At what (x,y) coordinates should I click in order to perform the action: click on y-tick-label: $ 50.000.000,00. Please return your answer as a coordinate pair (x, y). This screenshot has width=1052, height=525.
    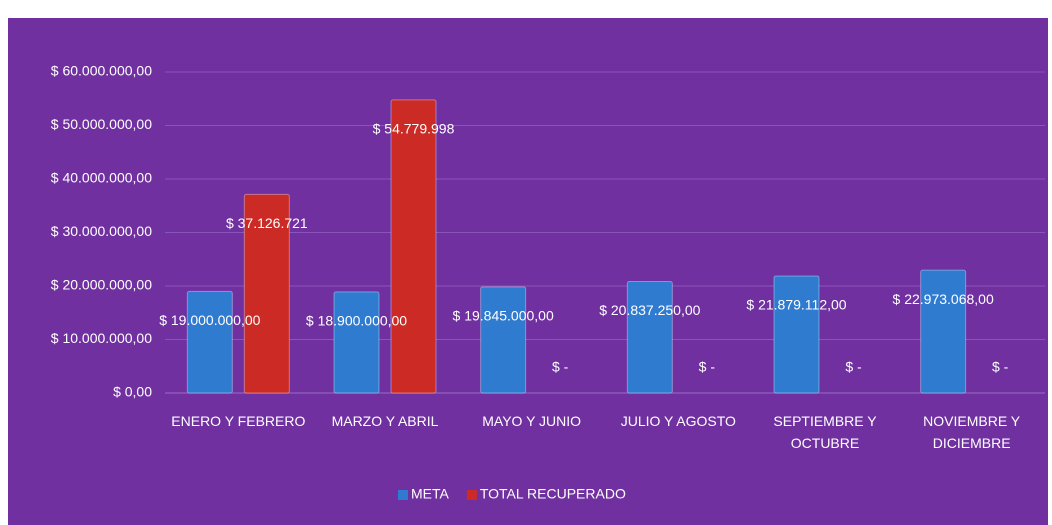
    Looking at the image, I should click on (101, 124).